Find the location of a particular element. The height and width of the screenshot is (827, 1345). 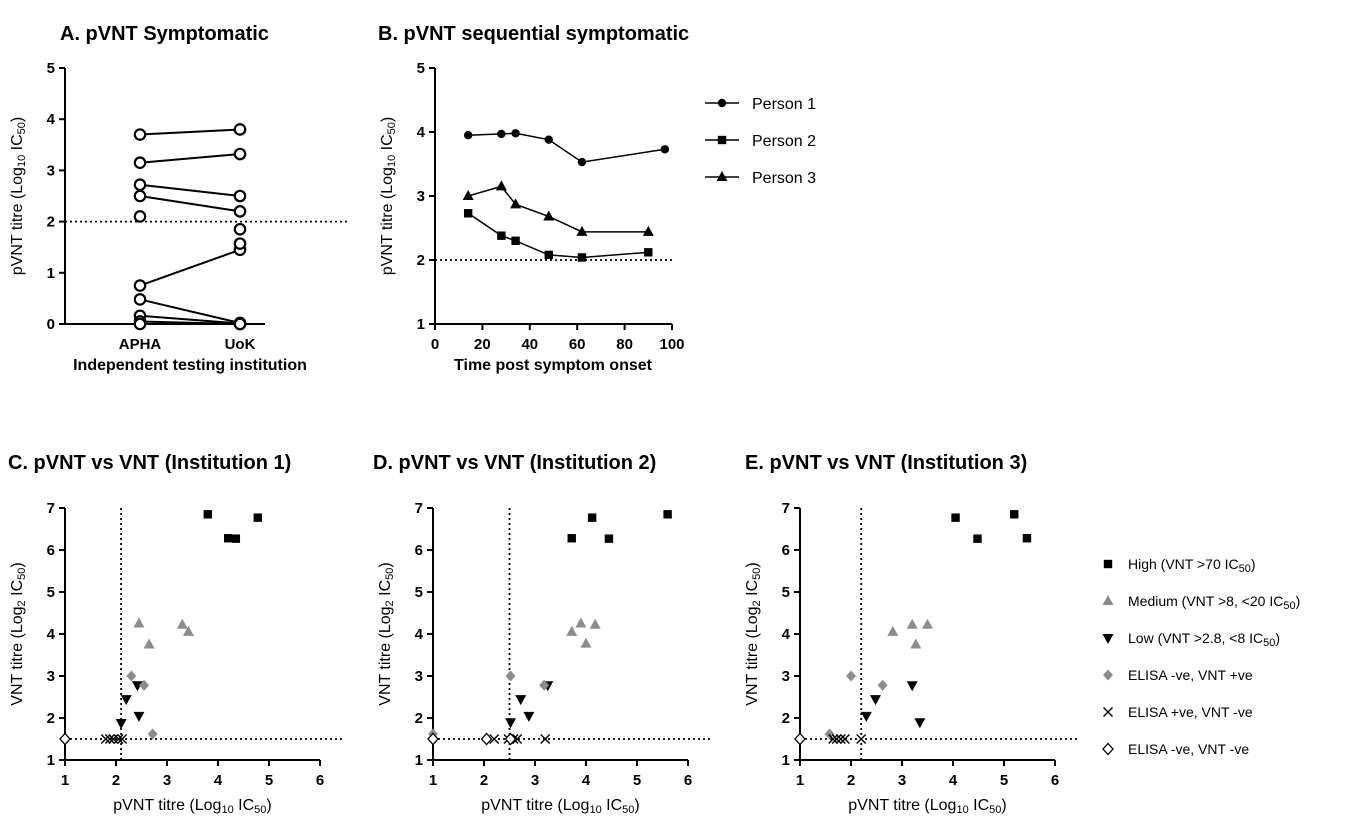

y-axis-label: VNT titre (Log2 IC50) is located at coordinates (18, 633).